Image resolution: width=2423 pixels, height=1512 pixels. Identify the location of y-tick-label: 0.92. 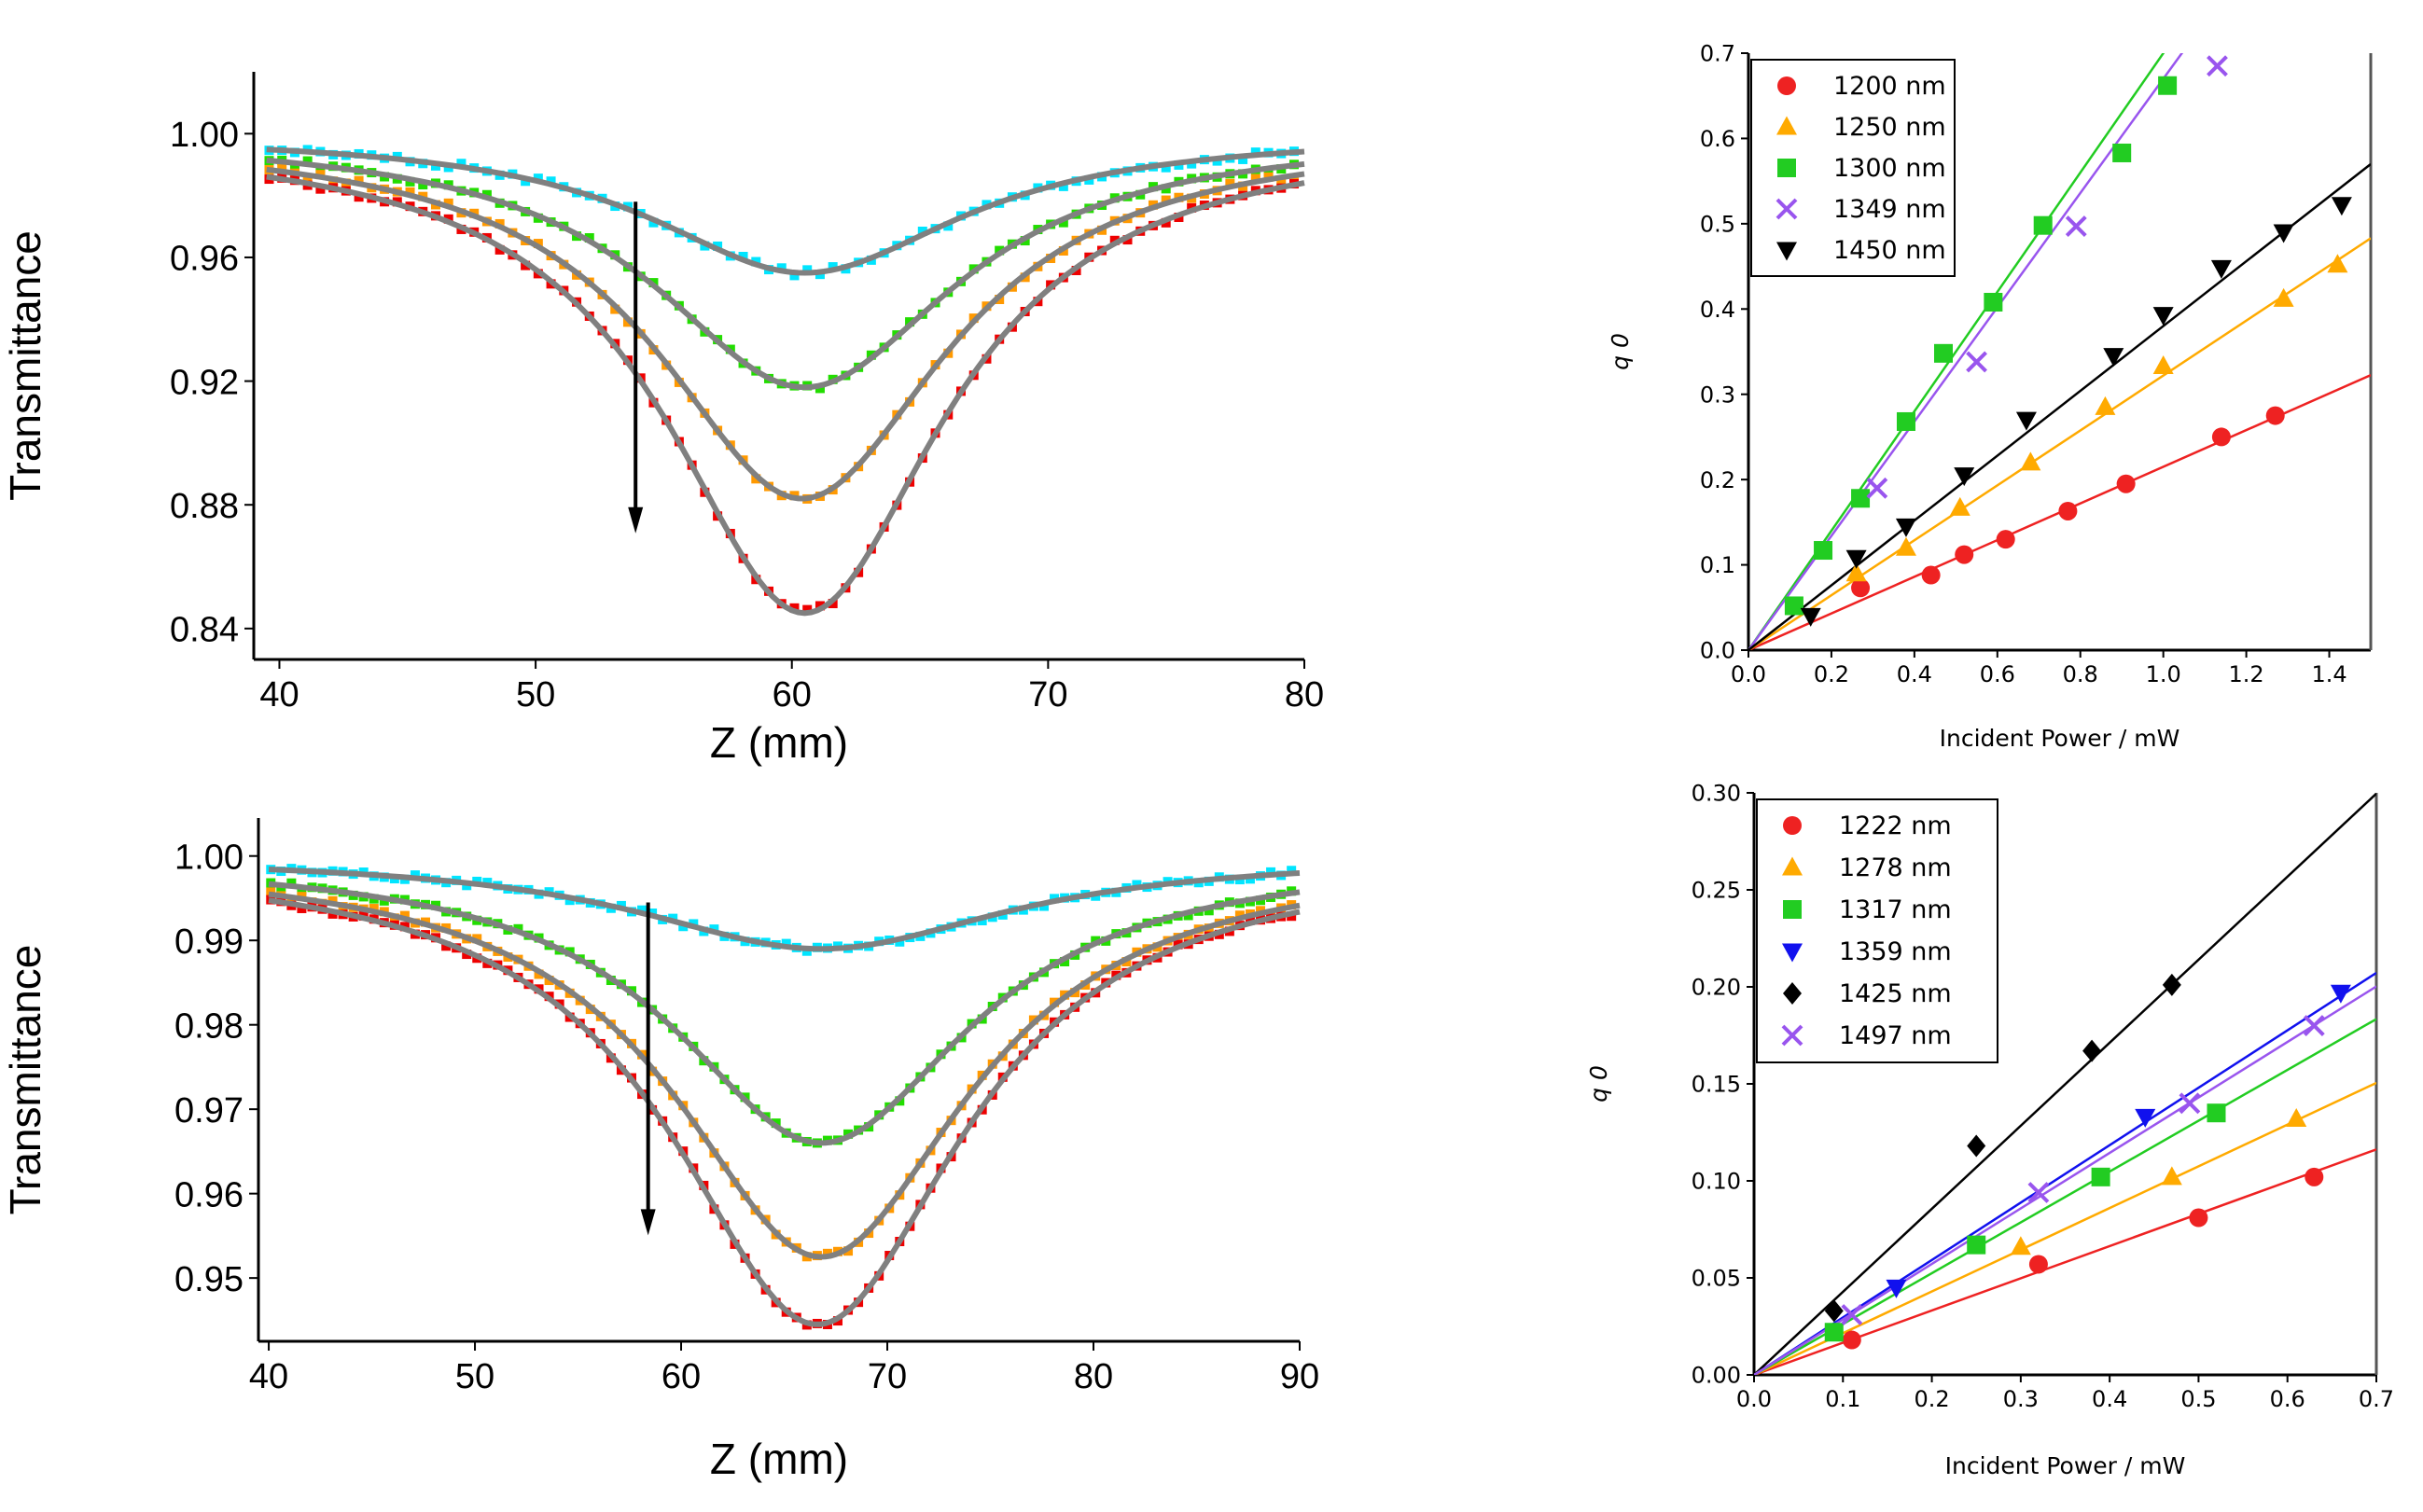
(204, 382).